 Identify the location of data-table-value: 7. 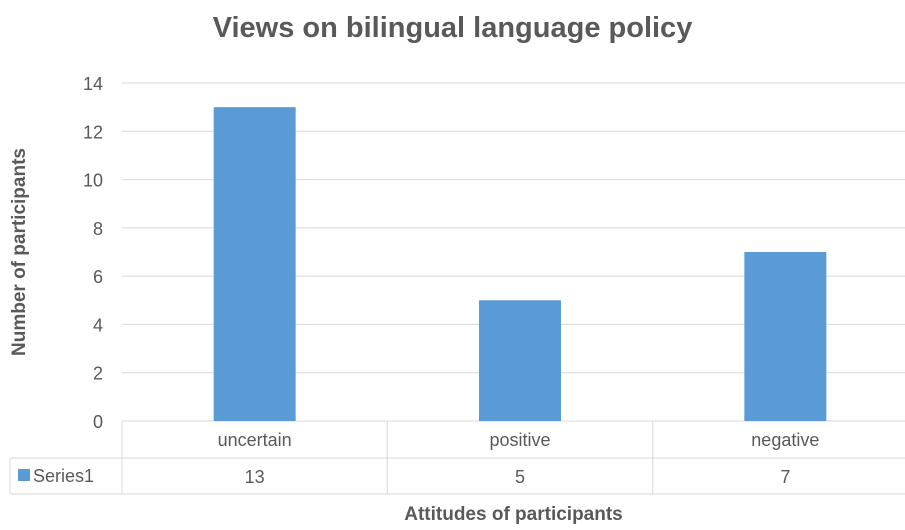
(785, 477).